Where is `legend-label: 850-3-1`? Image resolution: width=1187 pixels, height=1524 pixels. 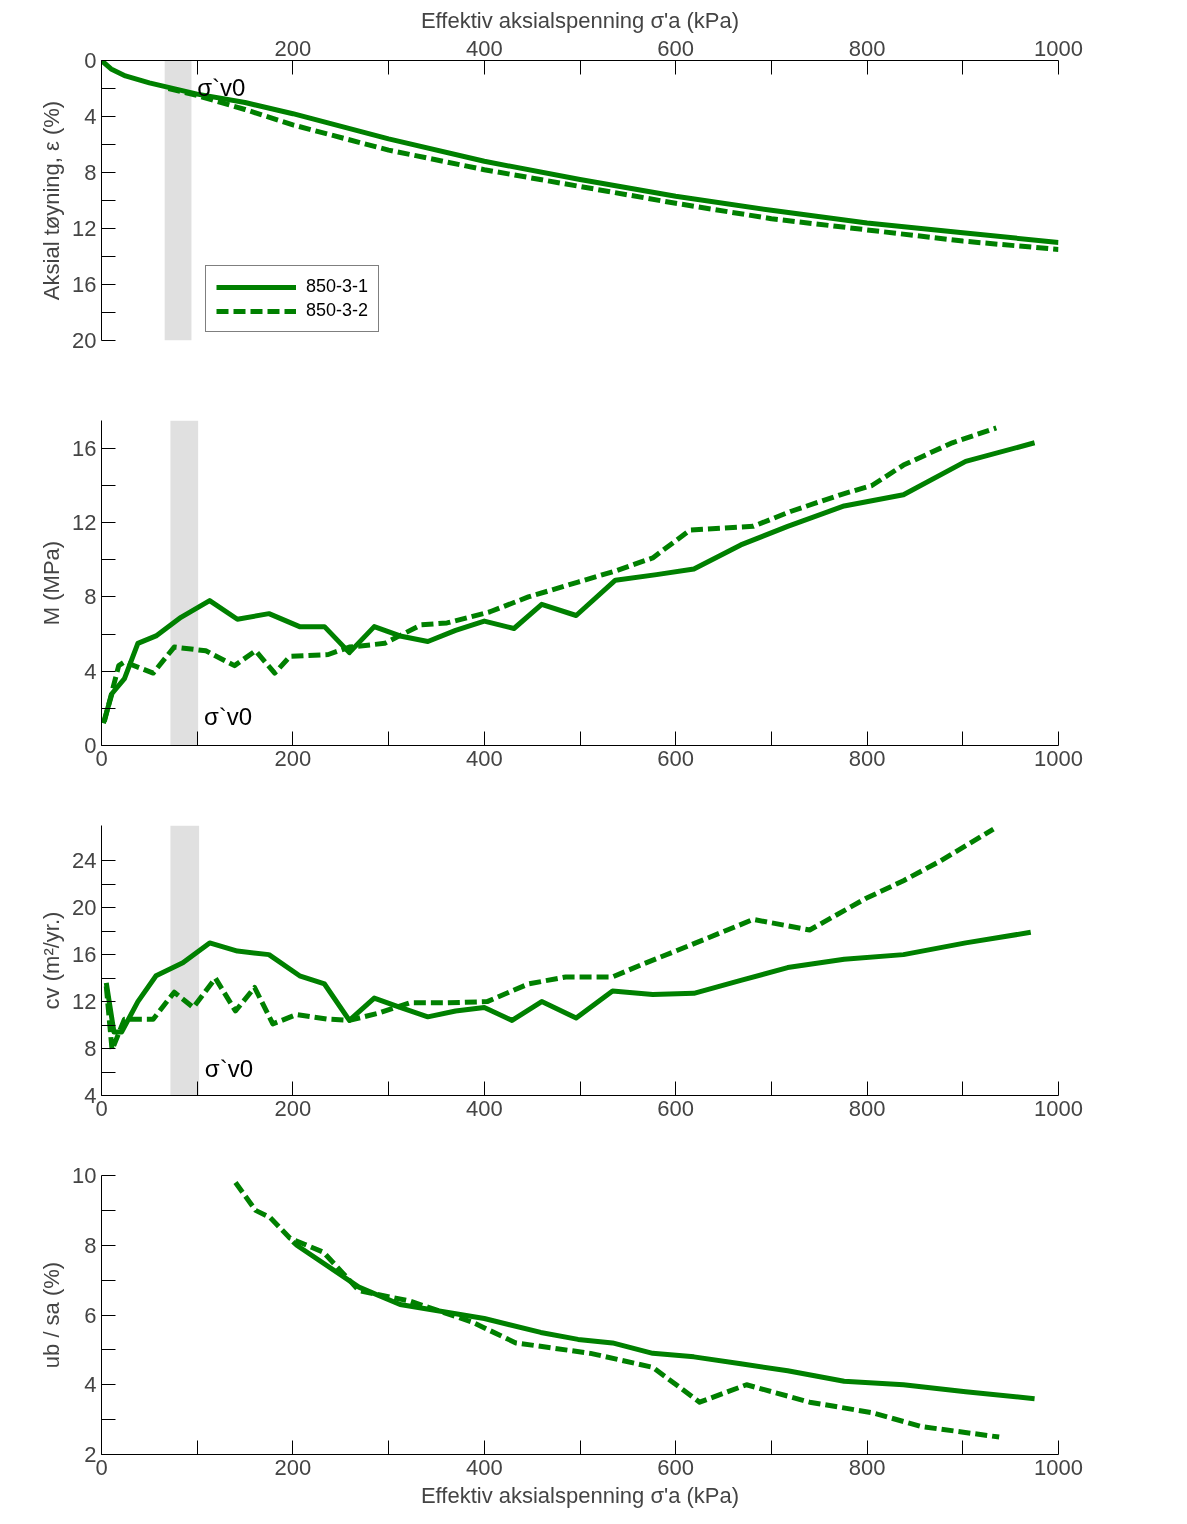
legend-label: 850-3-1 is located at coordinates (336, 286).